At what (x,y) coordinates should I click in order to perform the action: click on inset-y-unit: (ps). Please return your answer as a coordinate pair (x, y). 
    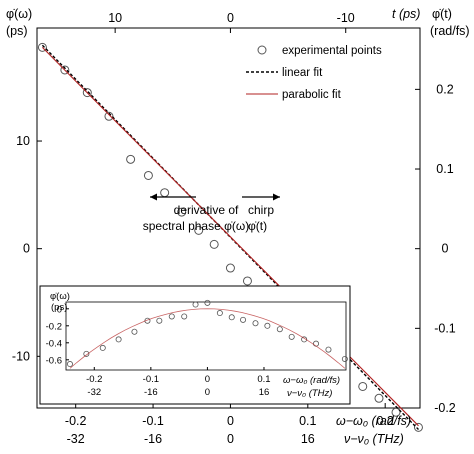
    Looking at the image, I should click on (59, 307).